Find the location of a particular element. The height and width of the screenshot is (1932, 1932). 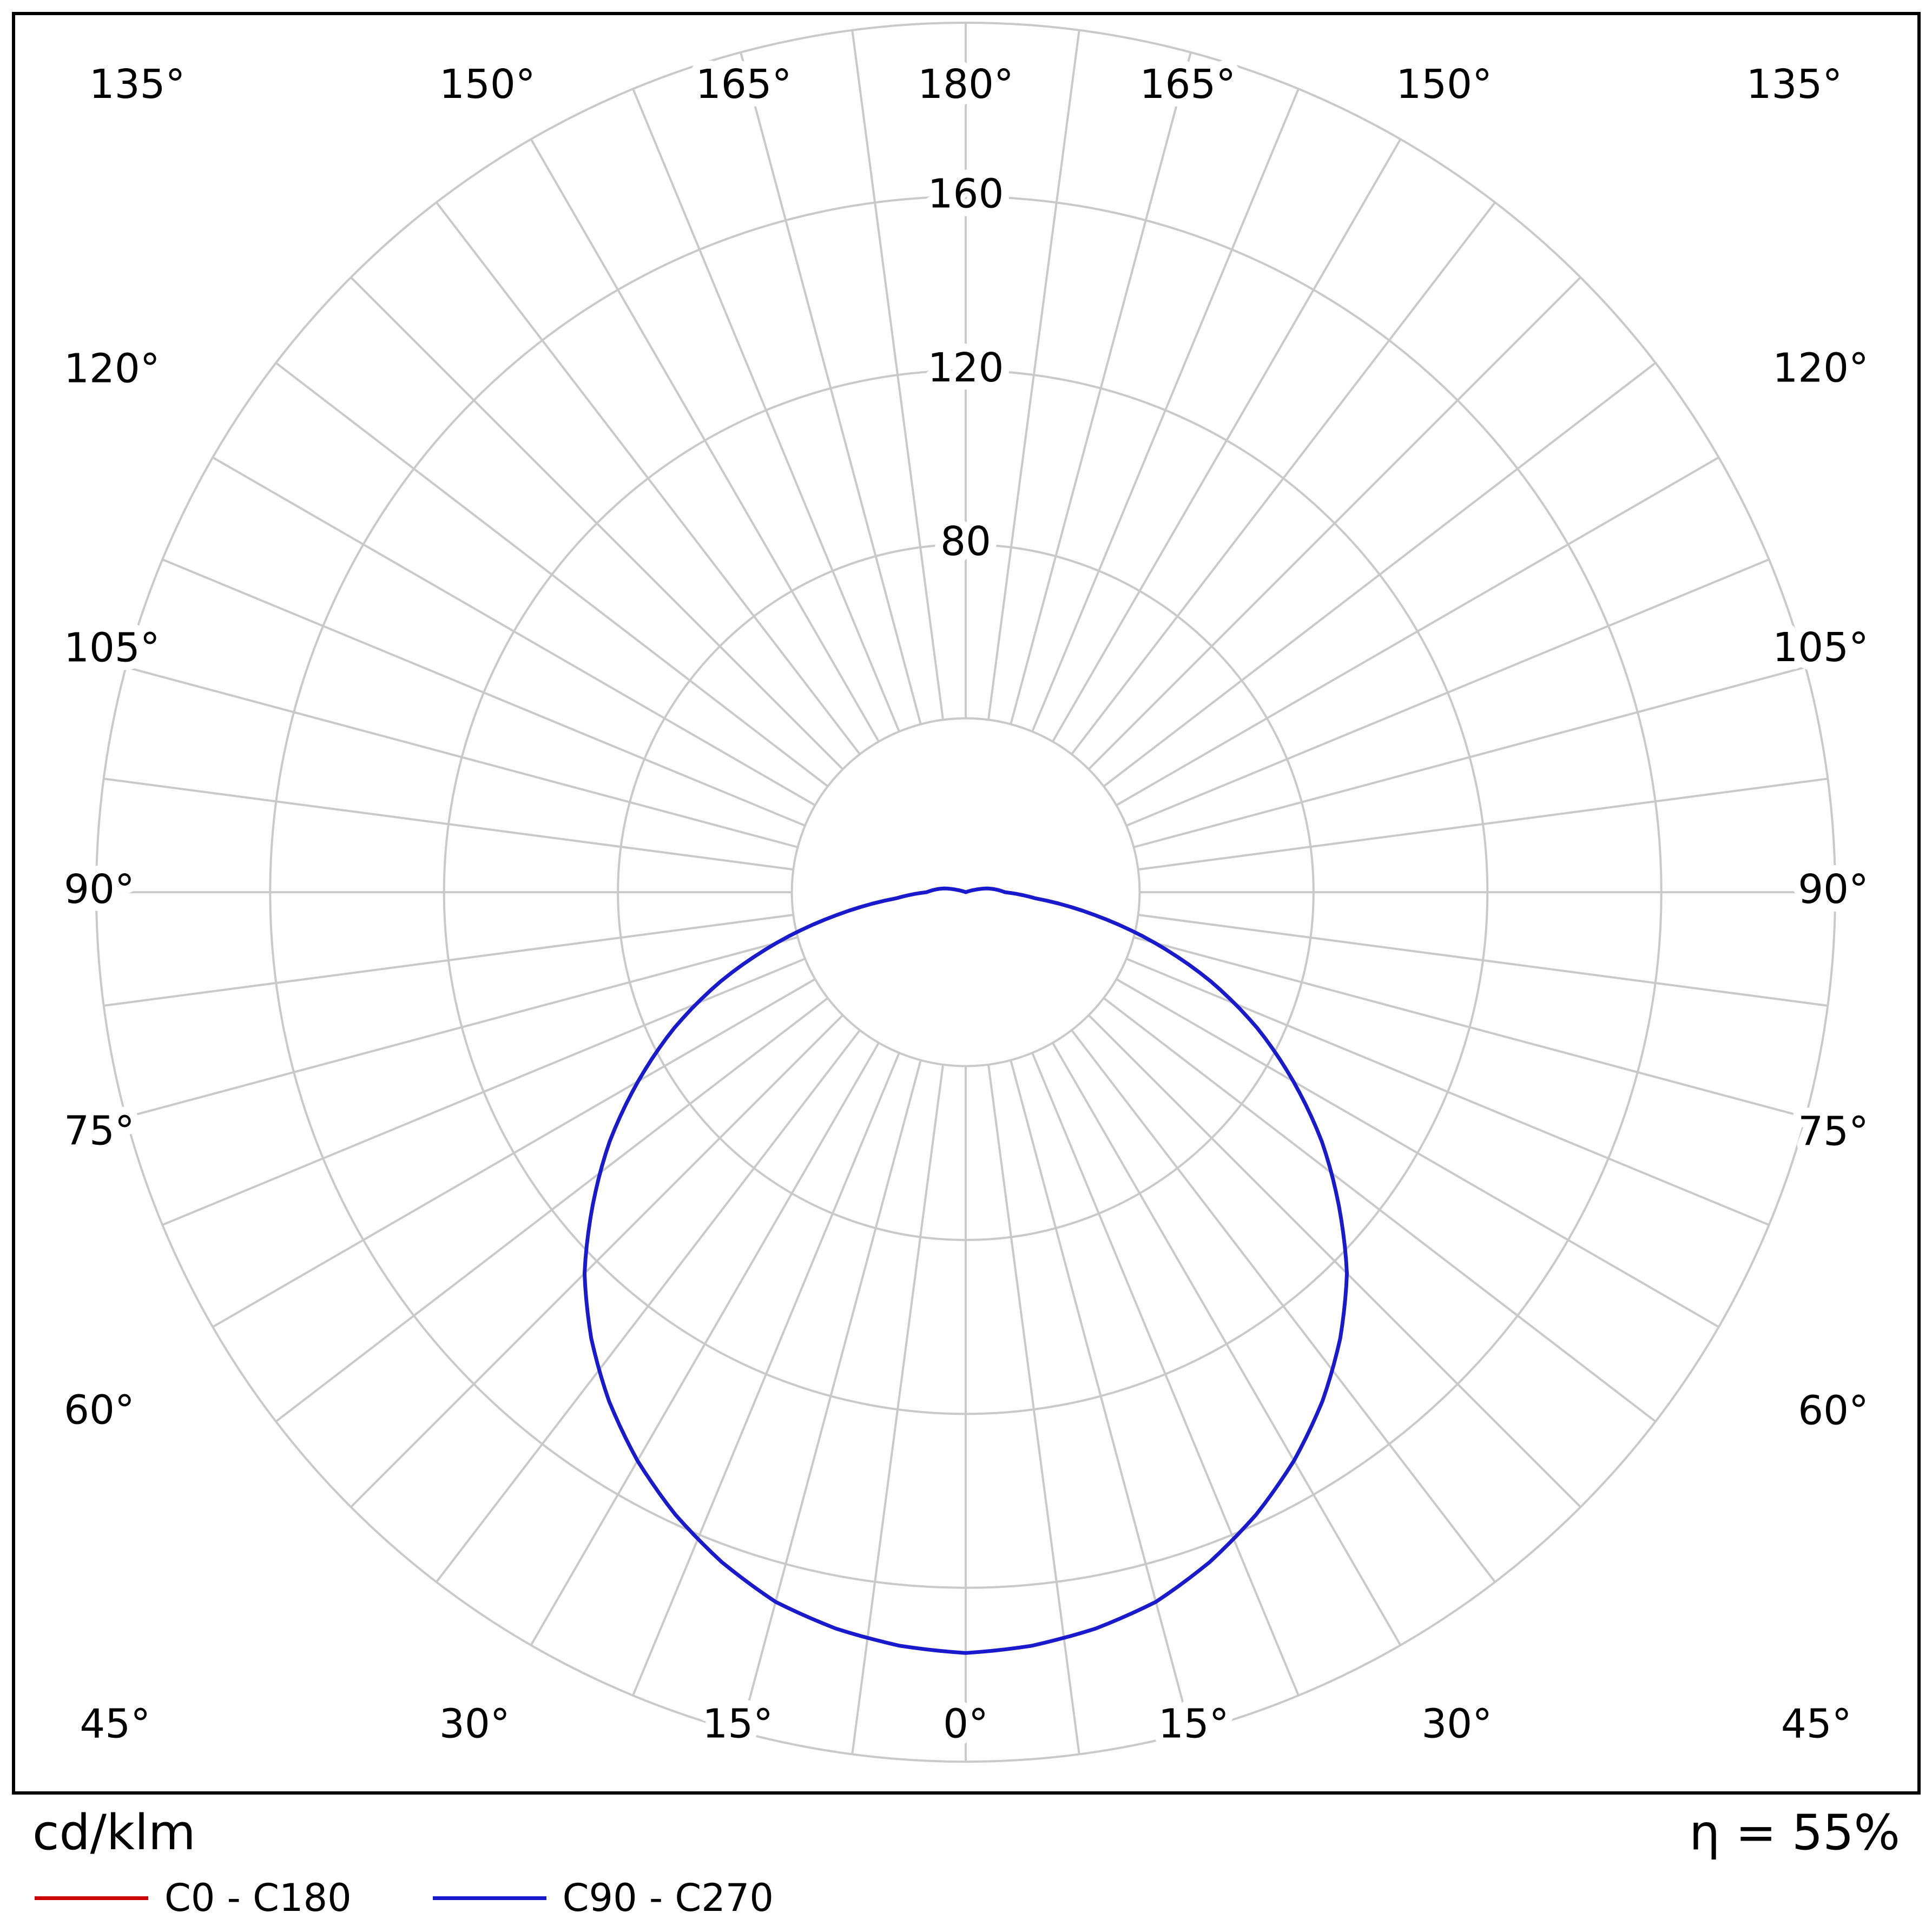

unit-label: cd/klm is located at coordinates (114, 1832).